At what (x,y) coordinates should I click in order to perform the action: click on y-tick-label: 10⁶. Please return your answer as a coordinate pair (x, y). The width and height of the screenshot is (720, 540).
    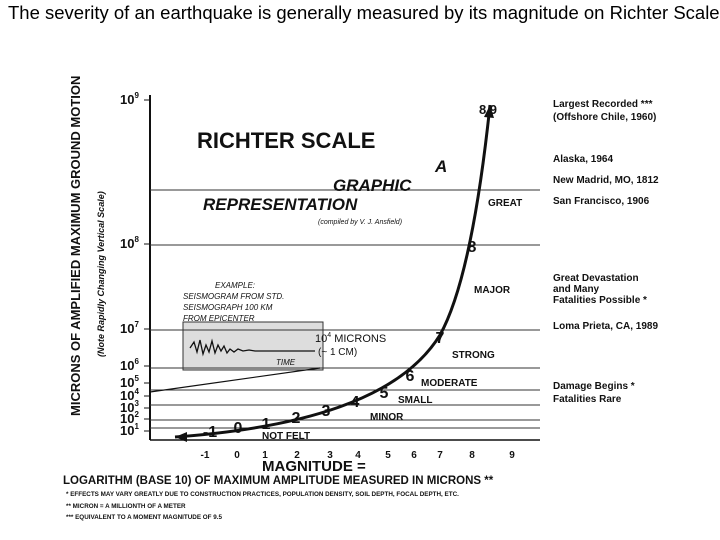
    Looking at the image, I should click on (129, 365).